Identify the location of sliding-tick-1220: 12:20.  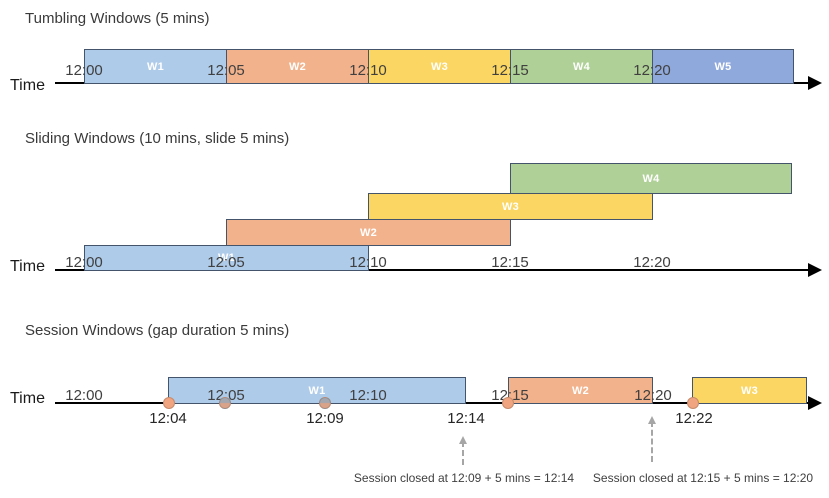
(652, 262).